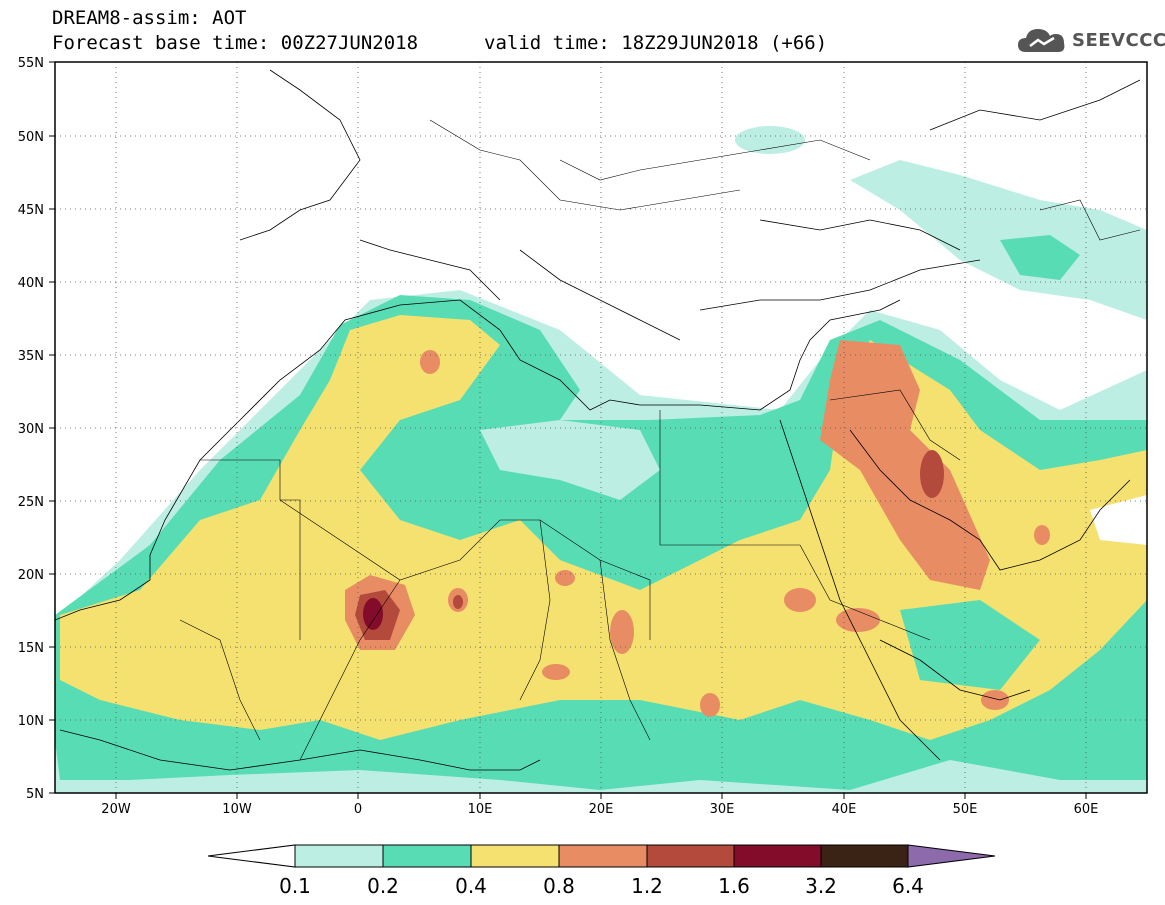  Describe the element at coordinates (383, 886) in the screenshot. I see `colorbar-label: 0.2` at that location.